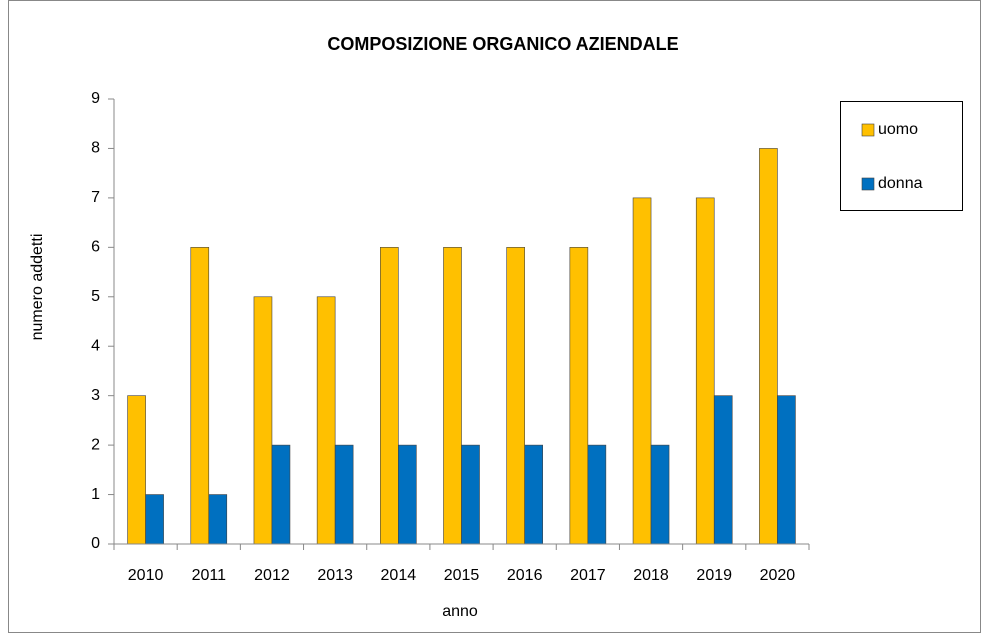 The image size is (982, 634). Describe the element at coordinates (460, 611) in the screenshot. I see `x-axis-label: anno` at that location.